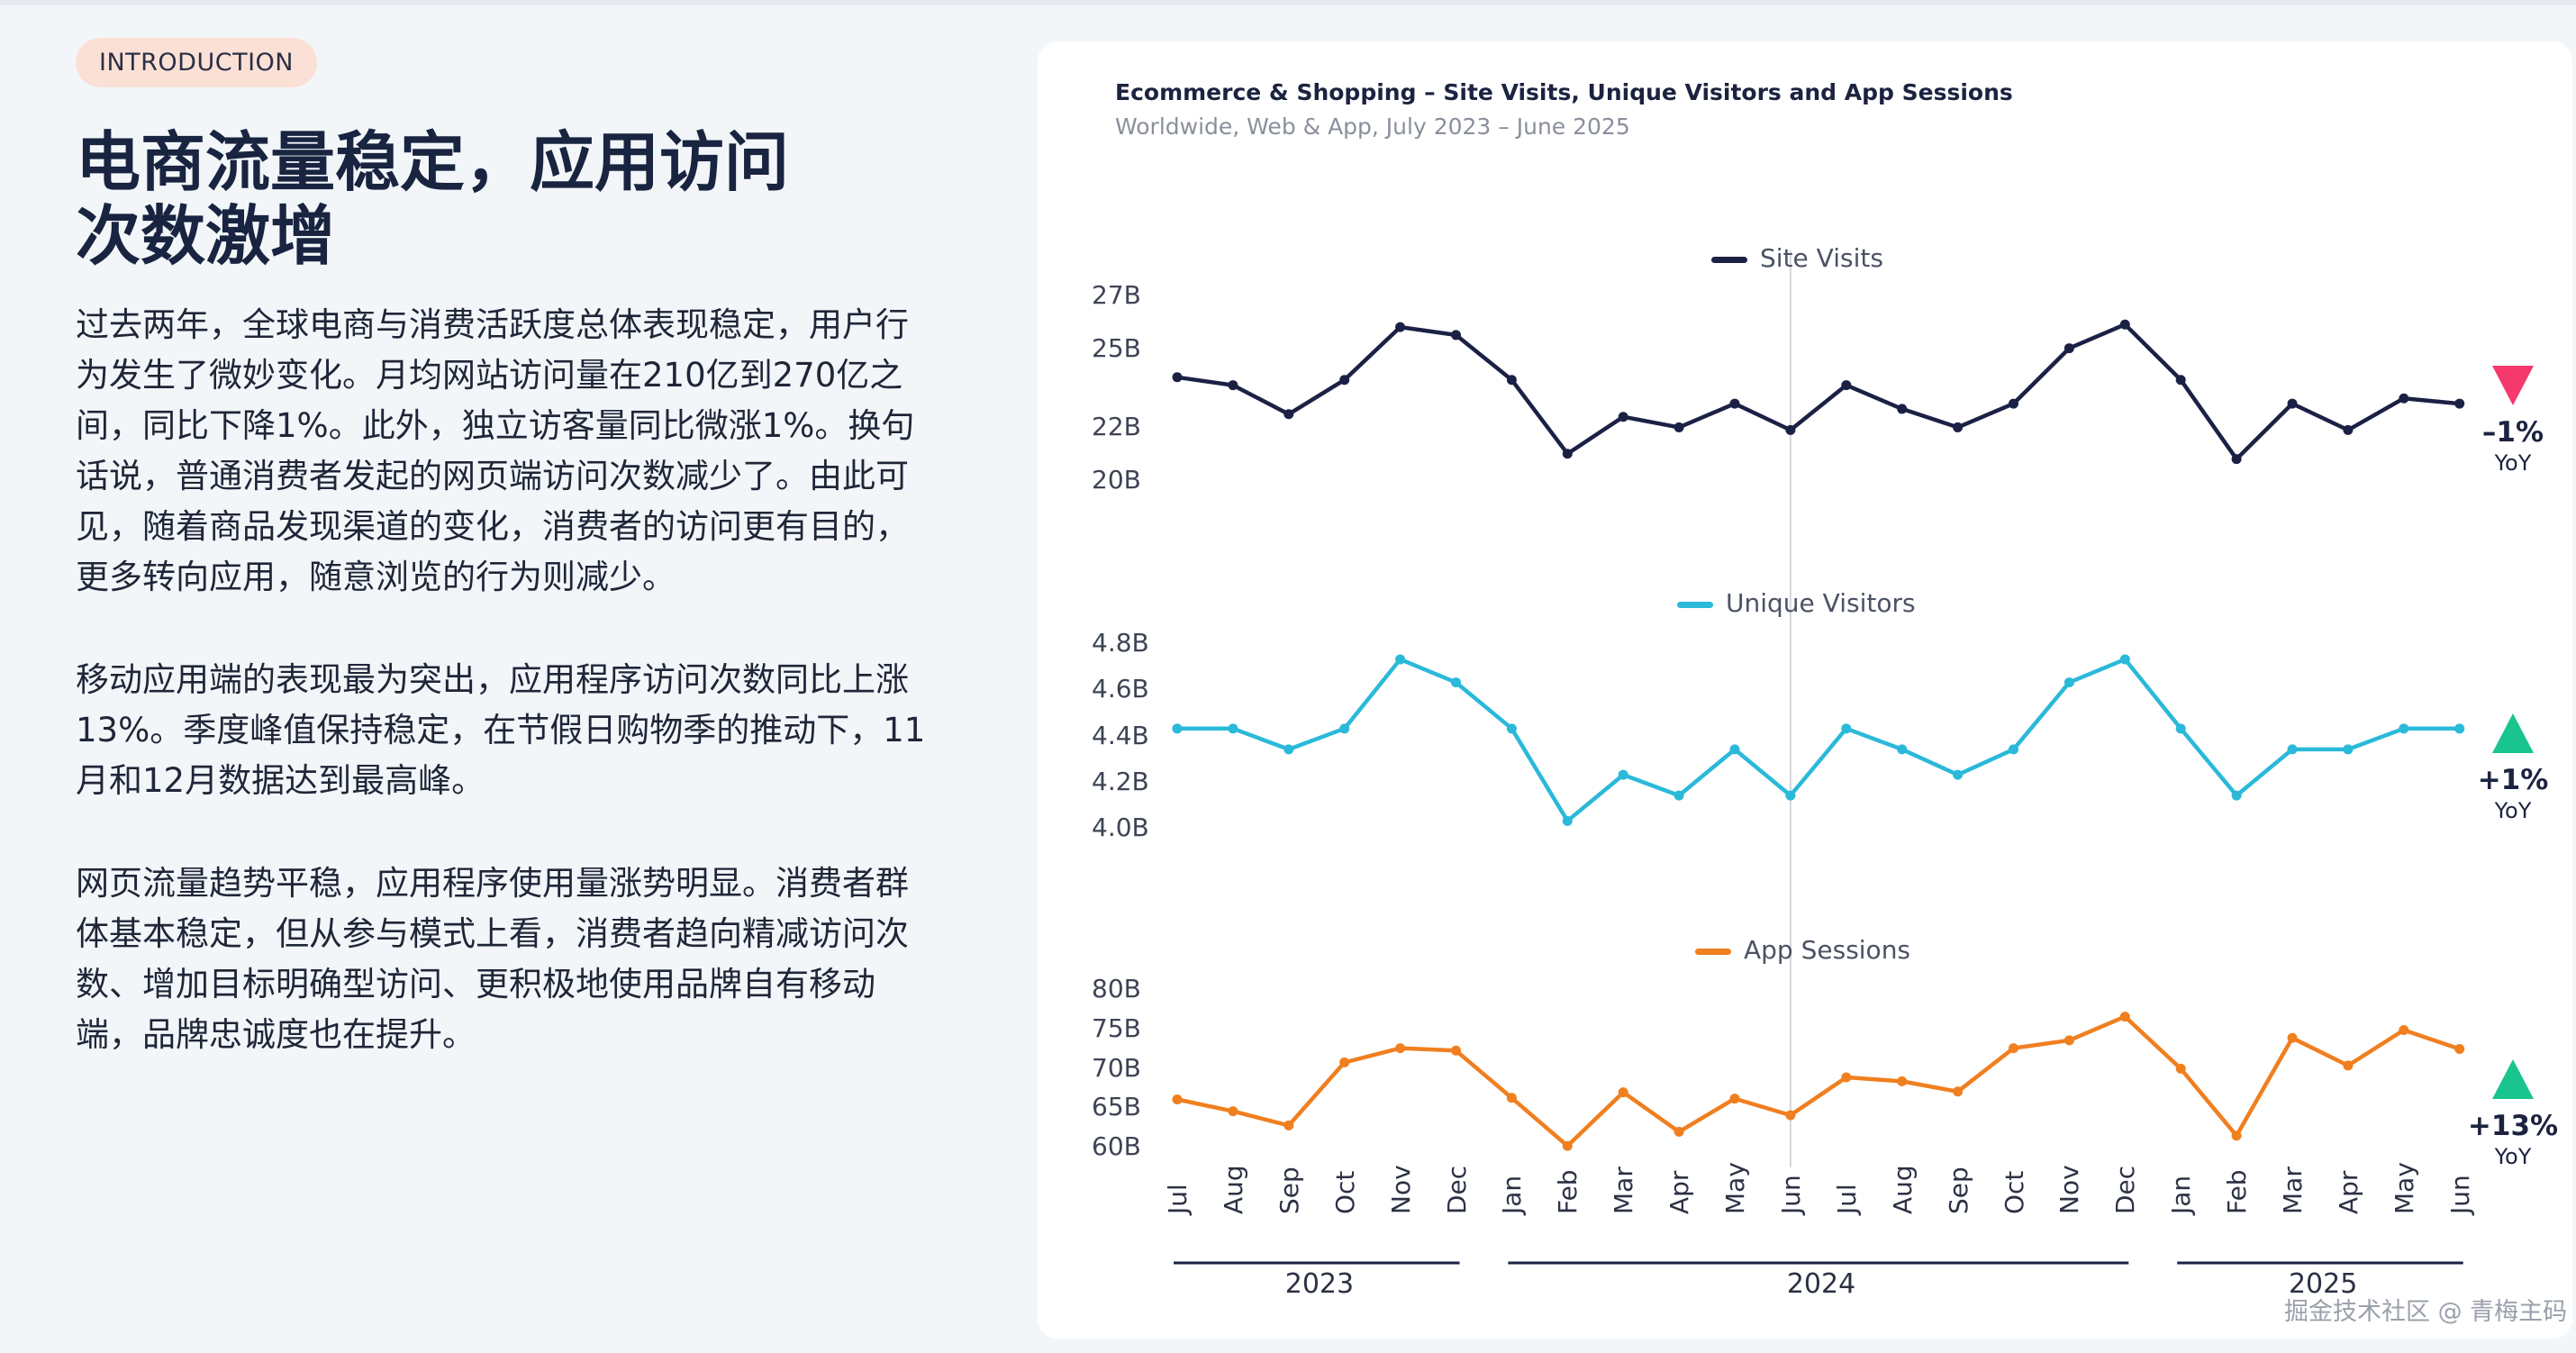 The width and height of the screenshot is (2576, 1353). Describe the element at coordinates (2513, 463) in the screenshot. I see `yoy-label: YoY` at that location.